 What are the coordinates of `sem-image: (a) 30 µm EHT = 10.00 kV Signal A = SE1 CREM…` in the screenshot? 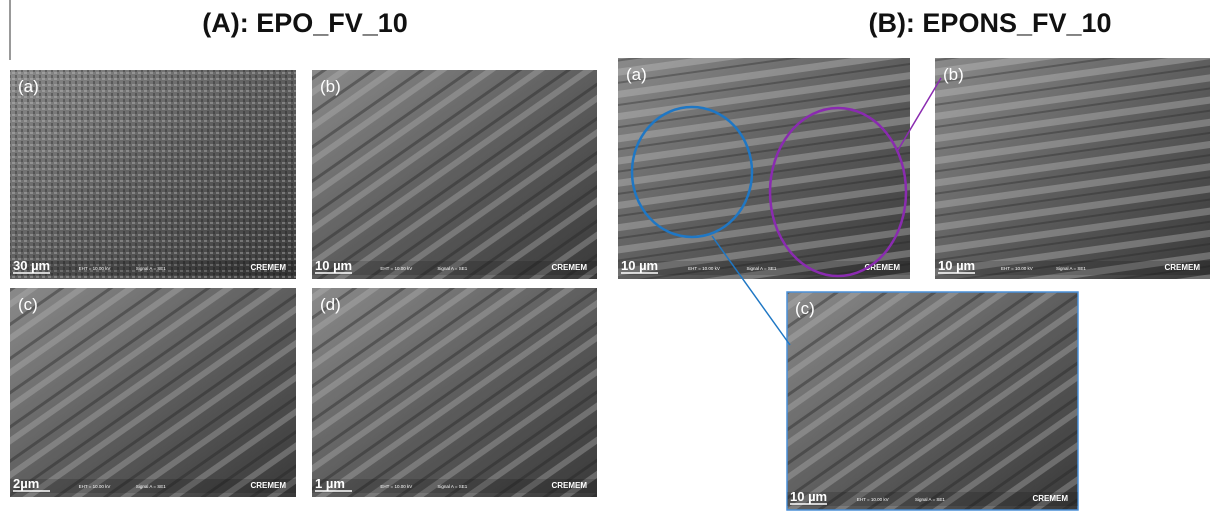 It's located at (153, 174).